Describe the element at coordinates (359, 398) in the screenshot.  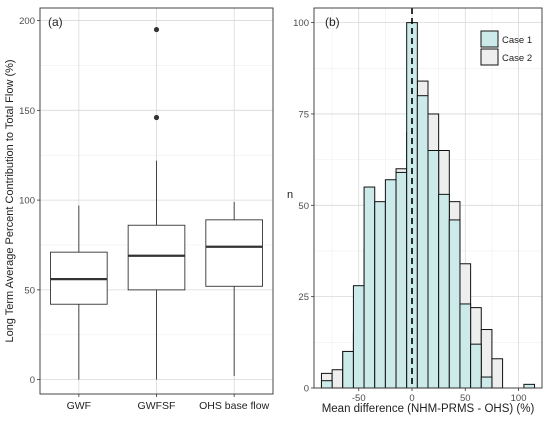
I see `x-tick-label: -50` at that location.